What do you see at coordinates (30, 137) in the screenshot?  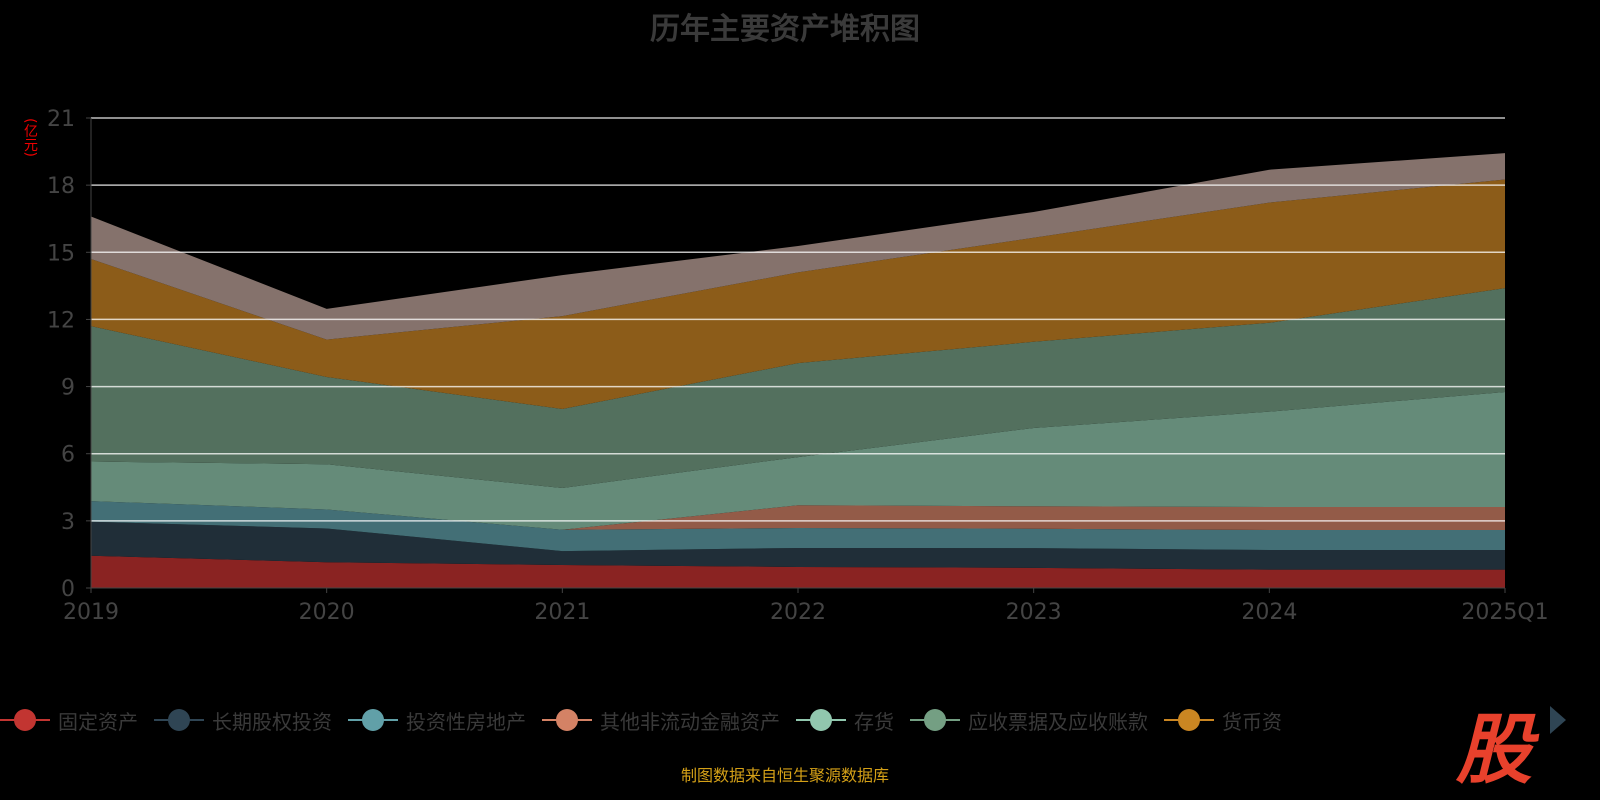 I see `y-axis-unit: (亿元)` at bounding box center [30, 137].